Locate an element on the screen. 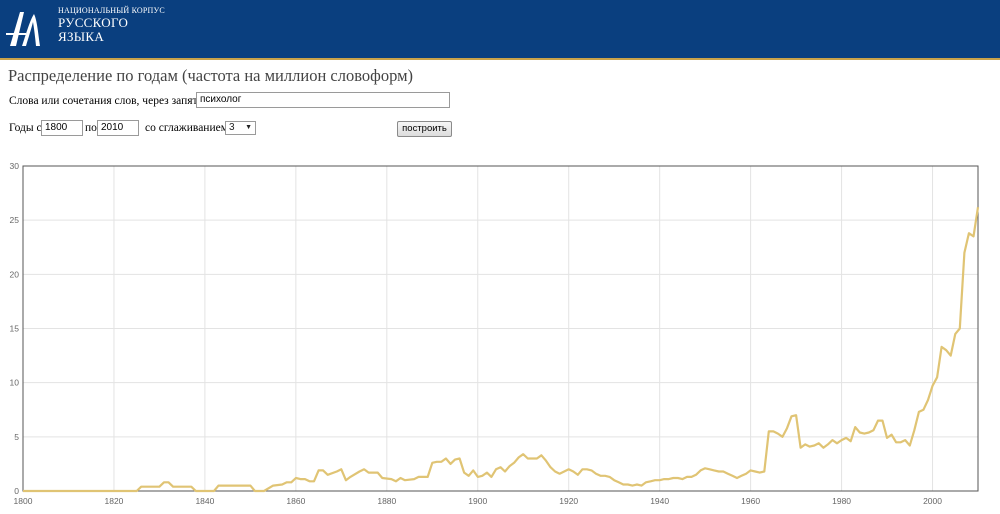 This screenshot has height=514, width=1000. year-from-input: 1800 is located at coordinates (62, 128).